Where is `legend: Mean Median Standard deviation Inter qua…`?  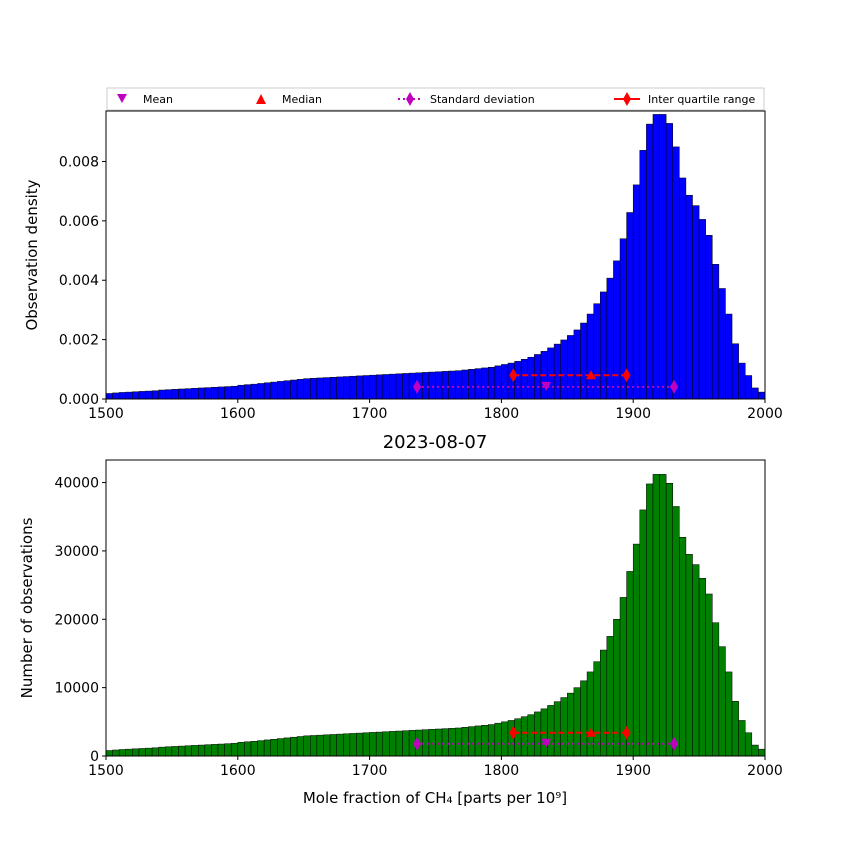 legend: Mean Median Standard deviation Inter qua… is located at coordinates (435, 99).